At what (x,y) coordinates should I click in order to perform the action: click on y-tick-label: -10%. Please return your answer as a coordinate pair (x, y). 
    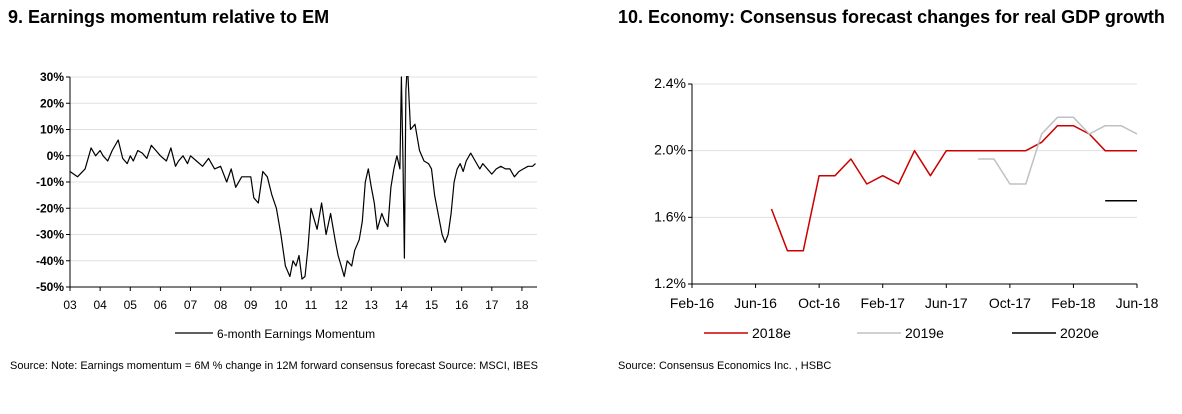
    Looking at the image, I should click on (50, 182).